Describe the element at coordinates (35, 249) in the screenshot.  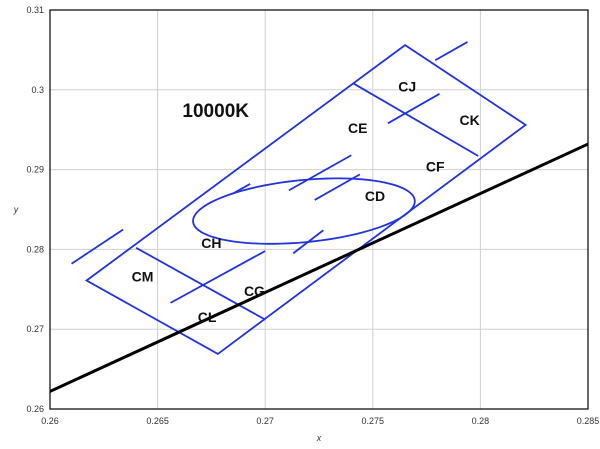
I see `y-tick-label: 0.28` at that location.